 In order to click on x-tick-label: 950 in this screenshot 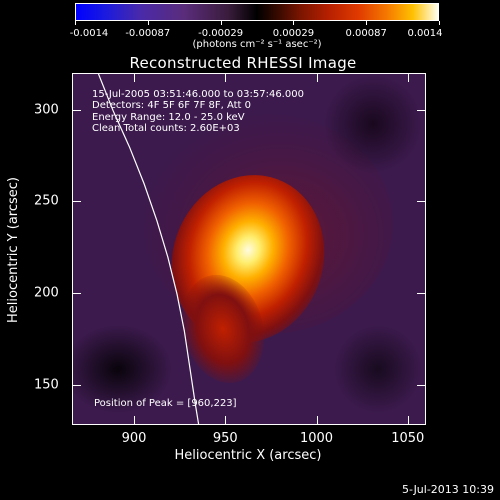, I will do `click(225, 438)`.